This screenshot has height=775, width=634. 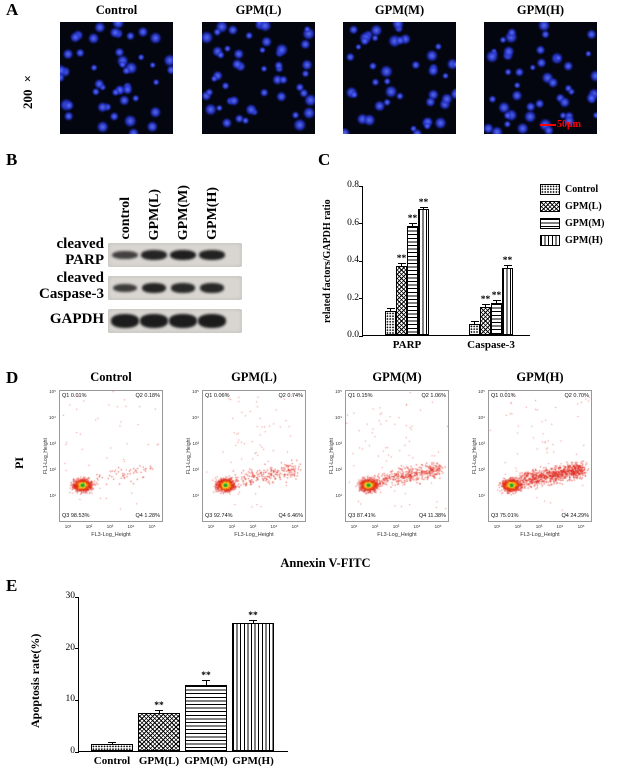 What do you see at coordinates (540, 456) in the screenshot?
I see `flow-scatter-canvas` at bounding box center [540, 456].